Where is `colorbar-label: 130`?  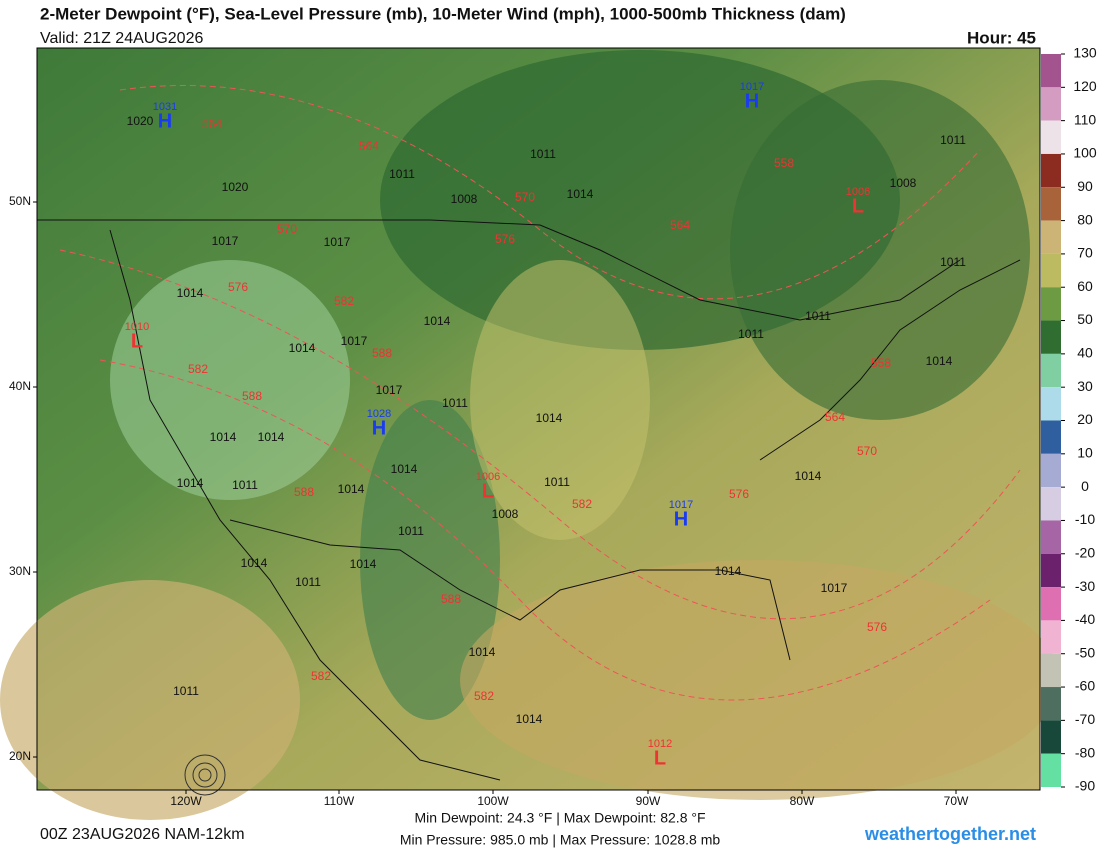
colorbar-label: 130 is located at coordinates (1085, 53).